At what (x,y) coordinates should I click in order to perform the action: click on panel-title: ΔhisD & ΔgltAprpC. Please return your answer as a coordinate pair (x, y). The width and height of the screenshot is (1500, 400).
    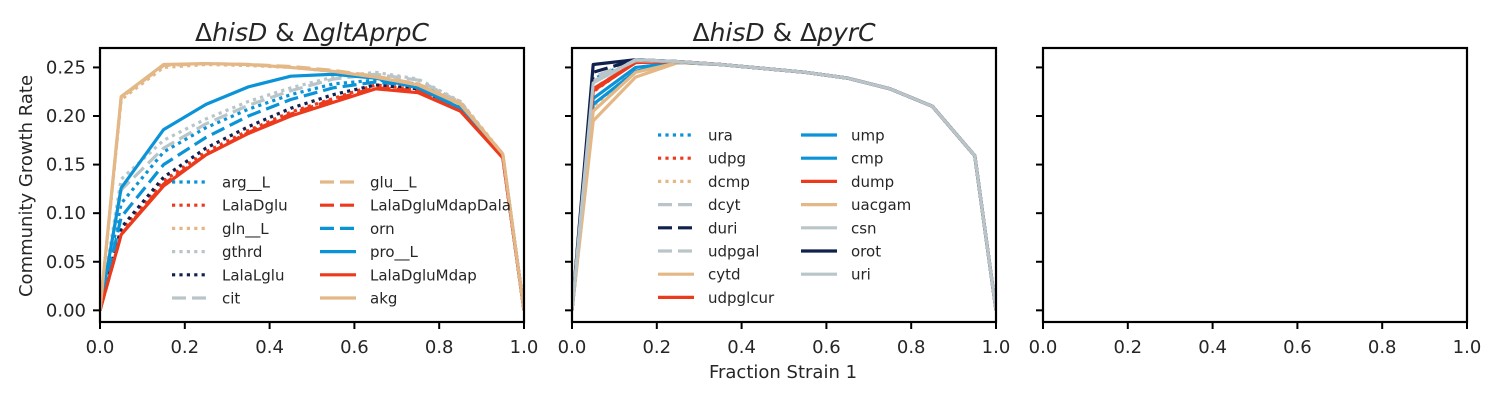
    Looking at the image, I should click on (312, 32).